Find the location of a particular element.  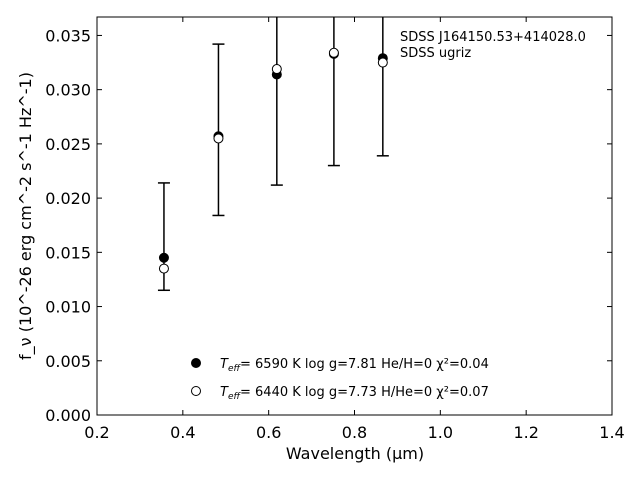

x-tick-label: 1.0 is located at coordinates (440, 432).